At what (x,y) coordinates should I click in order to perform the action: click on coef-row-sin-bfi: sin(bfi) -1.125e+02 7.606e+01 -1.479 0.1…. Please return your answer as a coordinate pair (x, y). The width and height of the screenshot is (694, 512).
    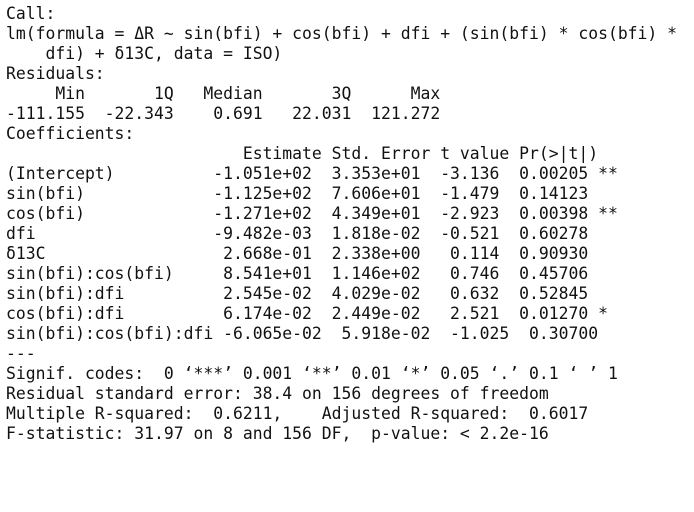
    Looking at the image, I should click on (297, 193).